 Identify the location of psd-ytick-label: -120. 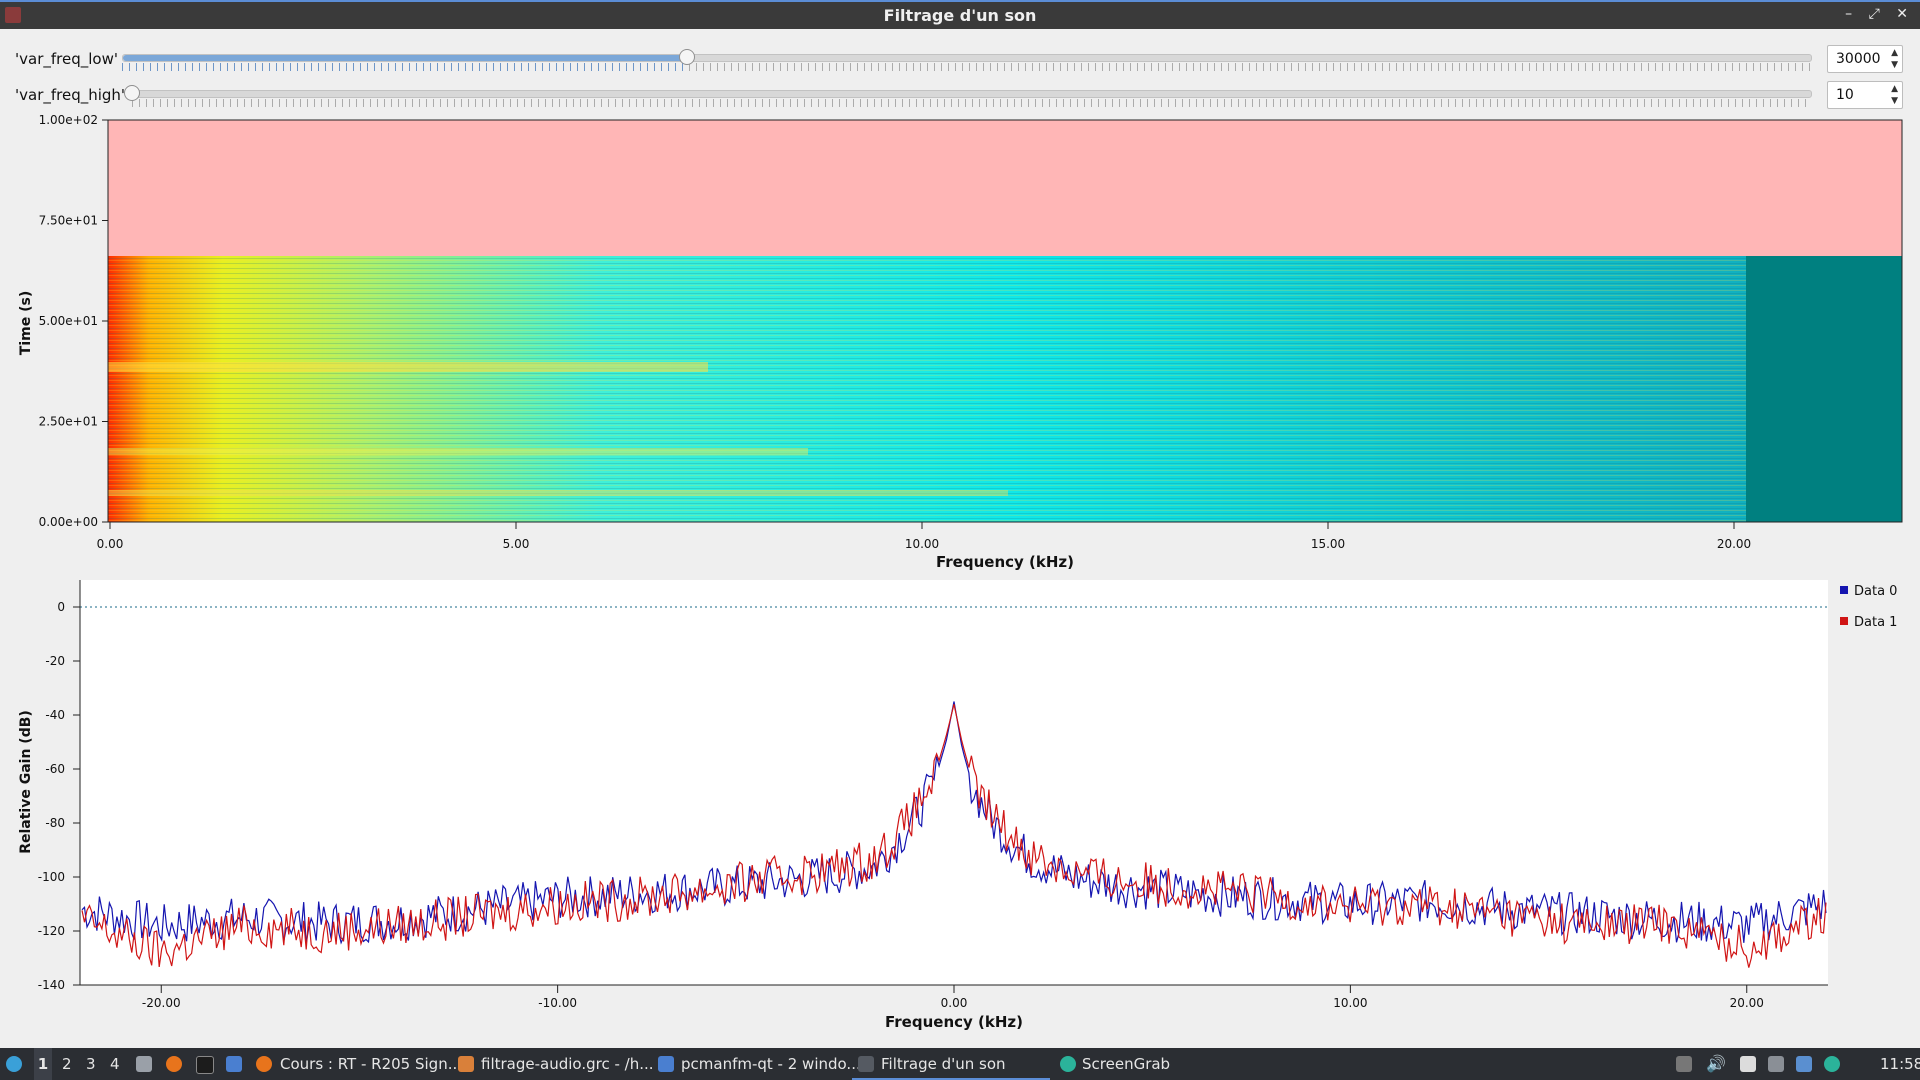
(51, 931).